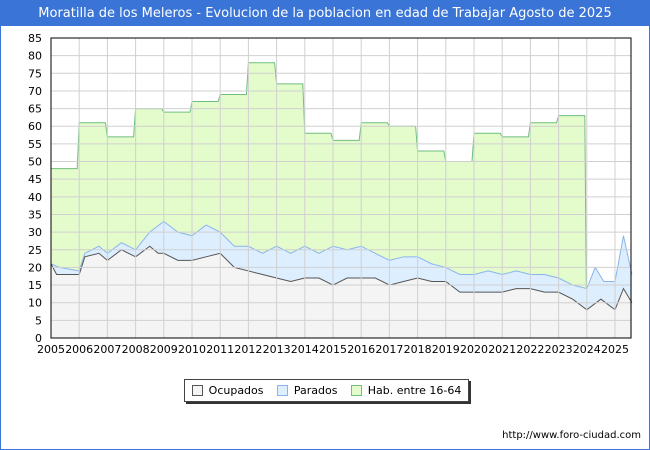  Describe the element at coordinates (38, 320) in the screenshot. I see `y-tick-label: 5` at that location.